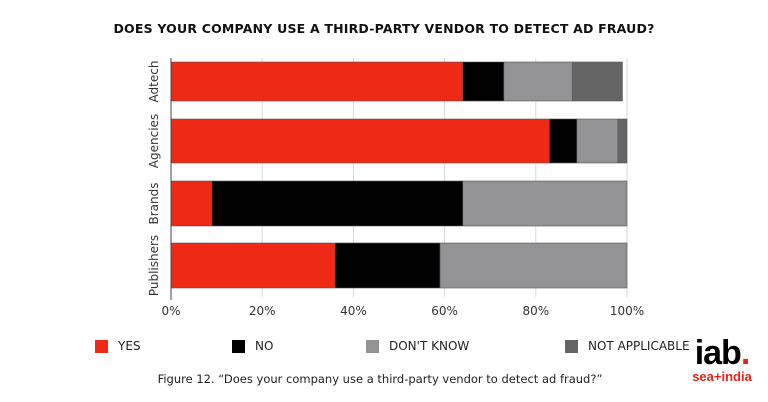 The width and height of the screenshot is (768, 402). I want to click on bar-segment-adtech-don-t-know, so click(538, 81).